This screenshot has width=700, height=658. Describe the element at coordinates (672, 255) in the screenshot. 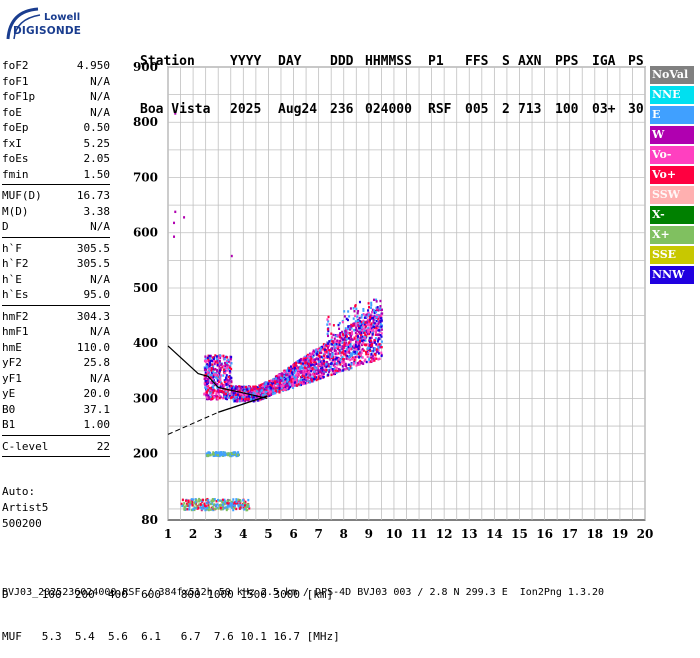

I see `legend-item-sse: SSE` at that location.